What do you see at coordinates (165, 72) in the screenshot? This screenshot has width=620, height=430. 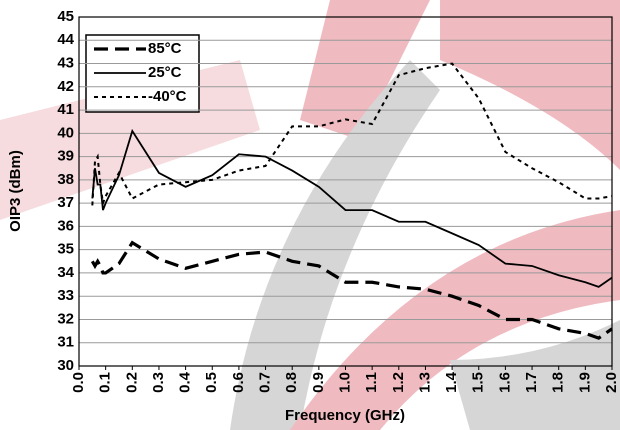 I see `legend-label: 25°C` at bounding box center [165, 72].